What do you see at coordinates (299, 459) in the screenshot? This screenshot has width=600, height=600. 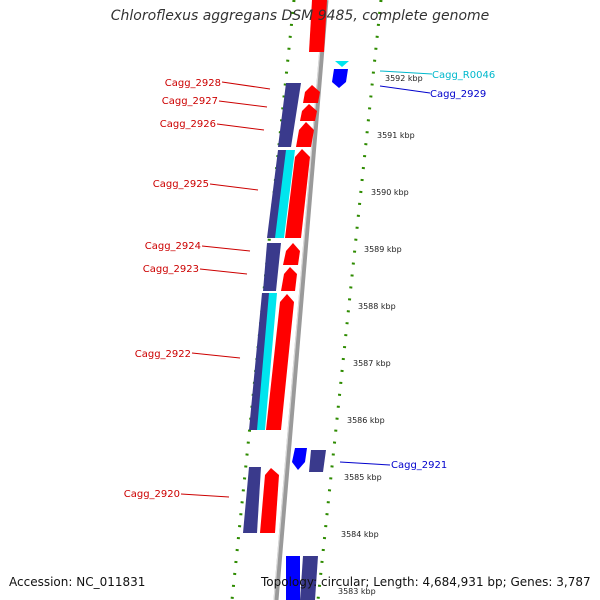 I see `cds-reverse-2921a` at bounding box center [299, 459].